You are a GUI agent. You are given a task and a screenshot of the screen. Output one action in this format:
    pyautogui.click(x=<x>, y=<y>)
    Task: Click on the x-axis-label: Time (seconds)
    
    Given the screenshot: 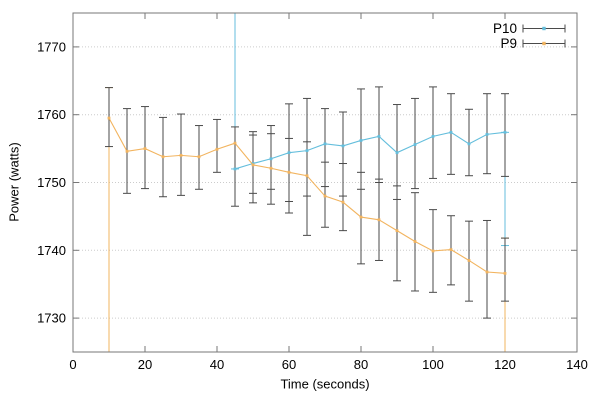 What is the action you would take?
    pyautogui.click(x=325, y=384)
    